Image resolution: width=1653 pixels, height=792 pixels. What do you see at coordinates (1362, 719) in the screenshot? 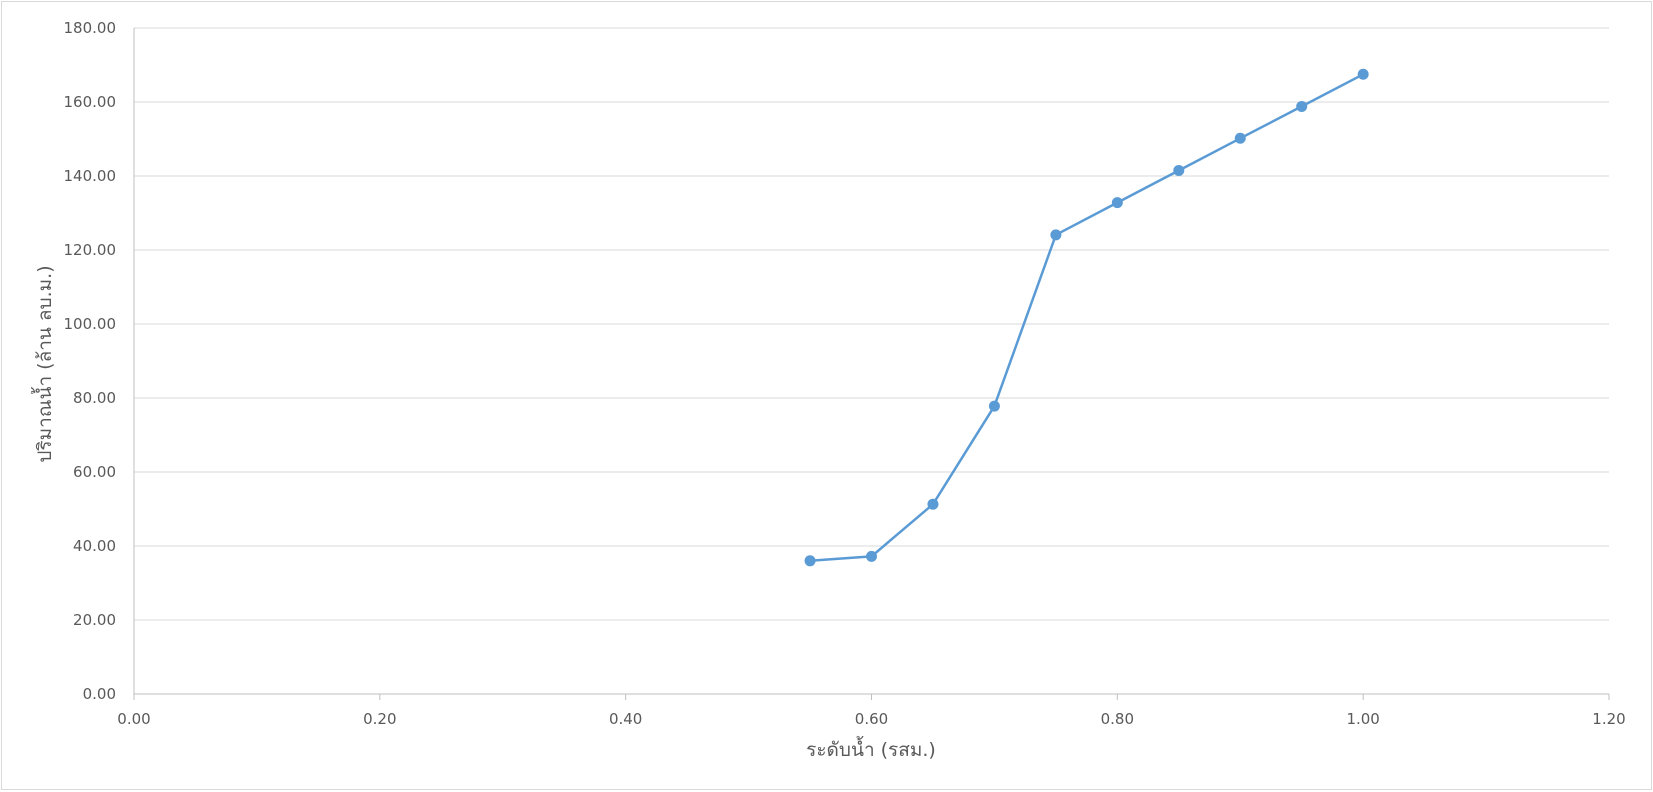
I see `x-tick-label: 1.00` at bounding box center [1362, 719].